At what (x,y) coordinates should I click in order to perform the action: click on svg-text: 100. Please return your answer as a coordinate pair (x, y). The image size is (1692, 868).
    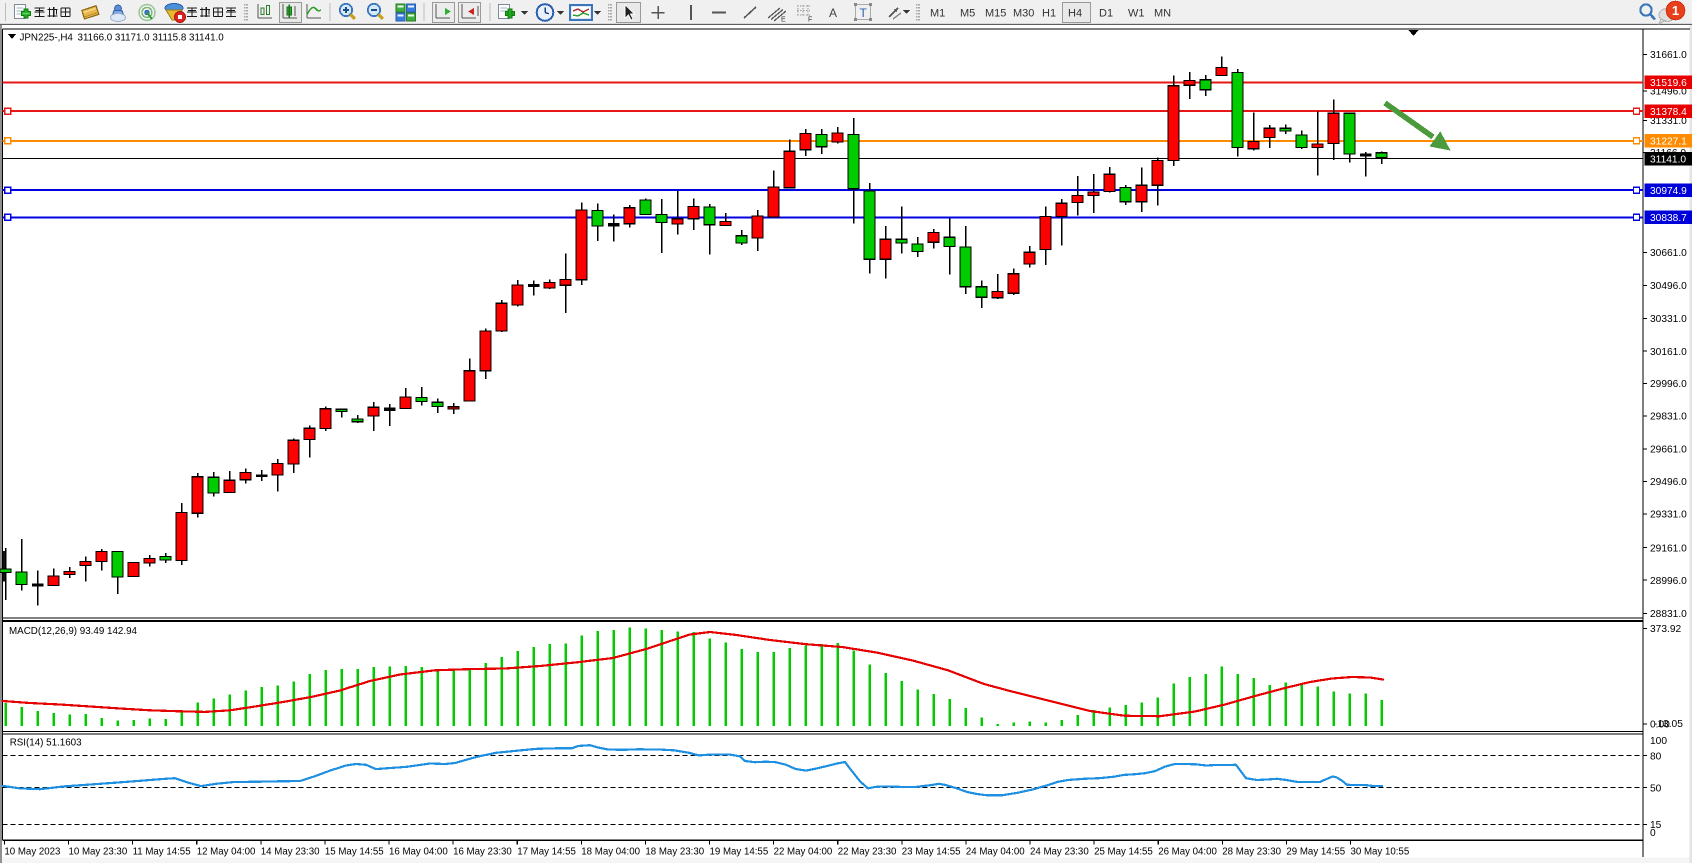
    Looking at the image, I should click on (1658, 741).